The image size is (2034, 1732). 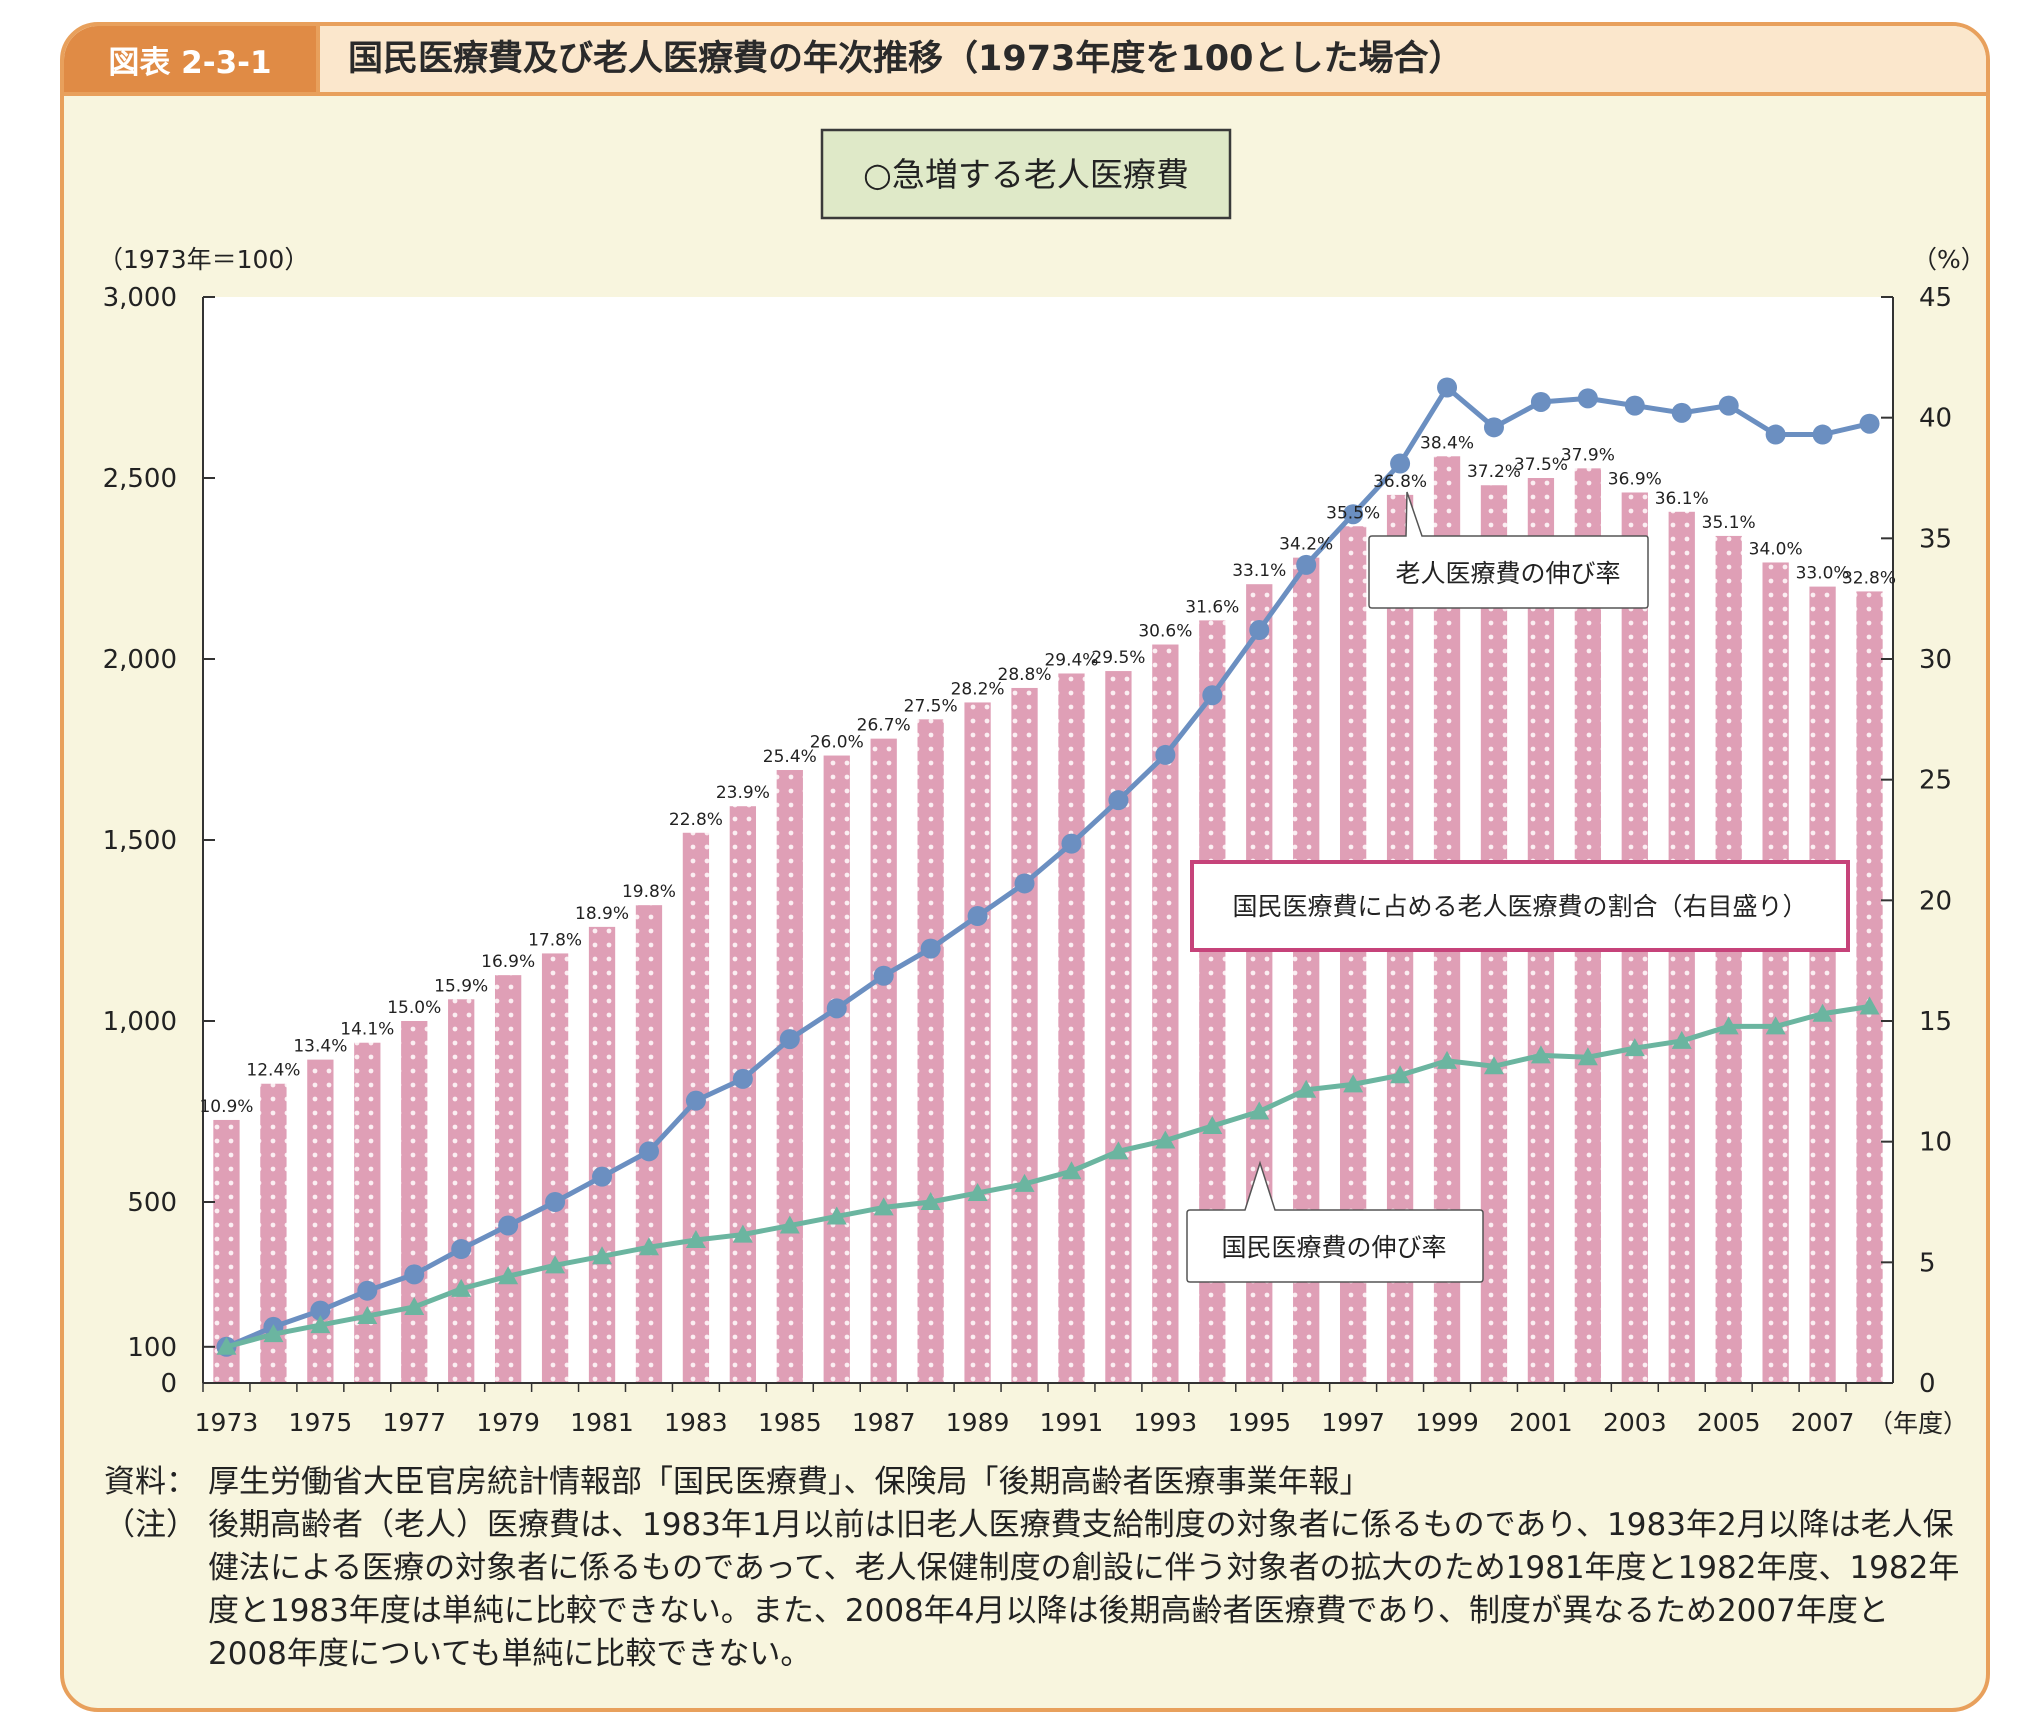 I want to click on point-national-2008, so click(x=1869, y=1005).